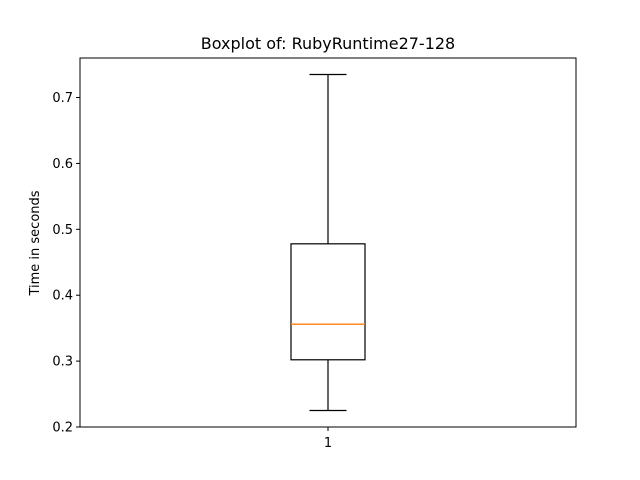 The image size is (640, 480). What do you see at coordinates (62, 296) in the screenshot?
I see `y-tick-label: 0.4` at bounding box center [62, 296].